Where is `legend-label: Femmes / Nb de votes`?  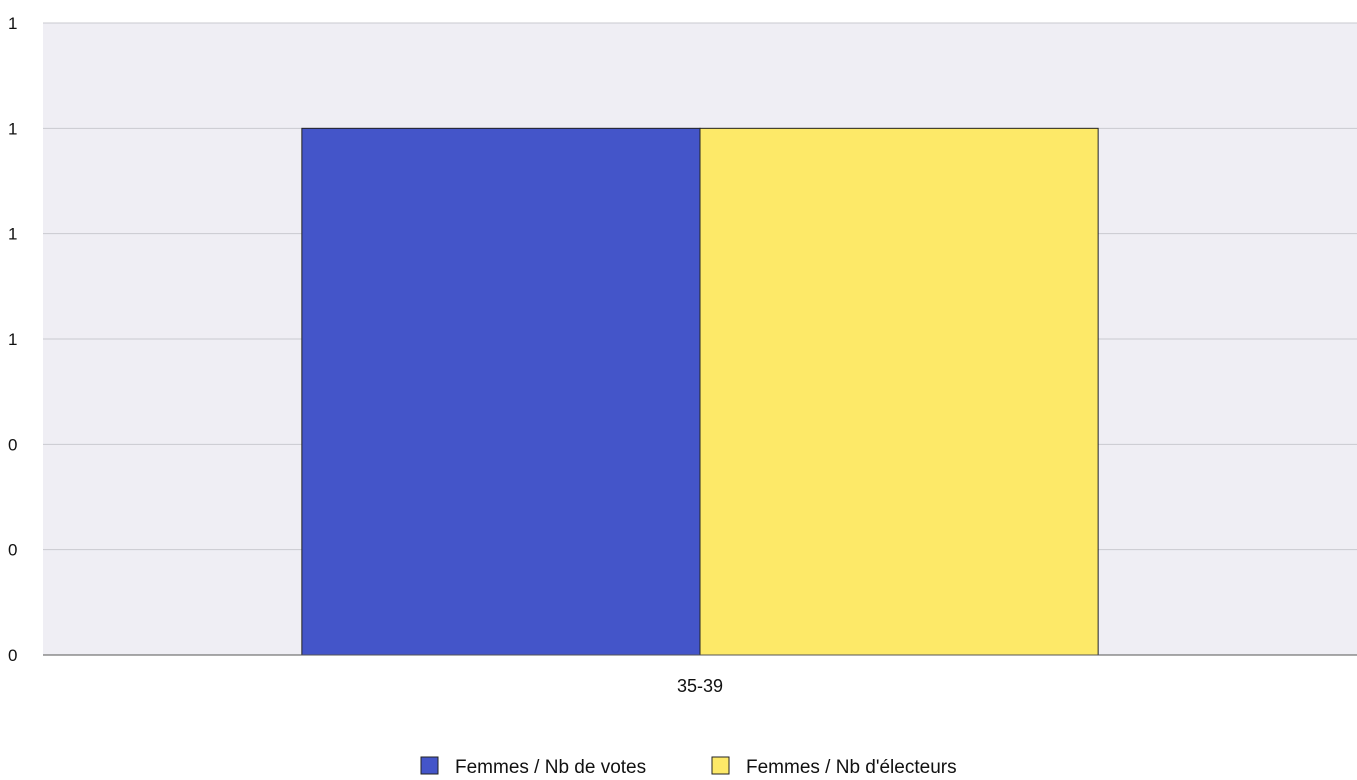
legend-label: Femmes / Nb de votes is located at coordinates (550, 766).